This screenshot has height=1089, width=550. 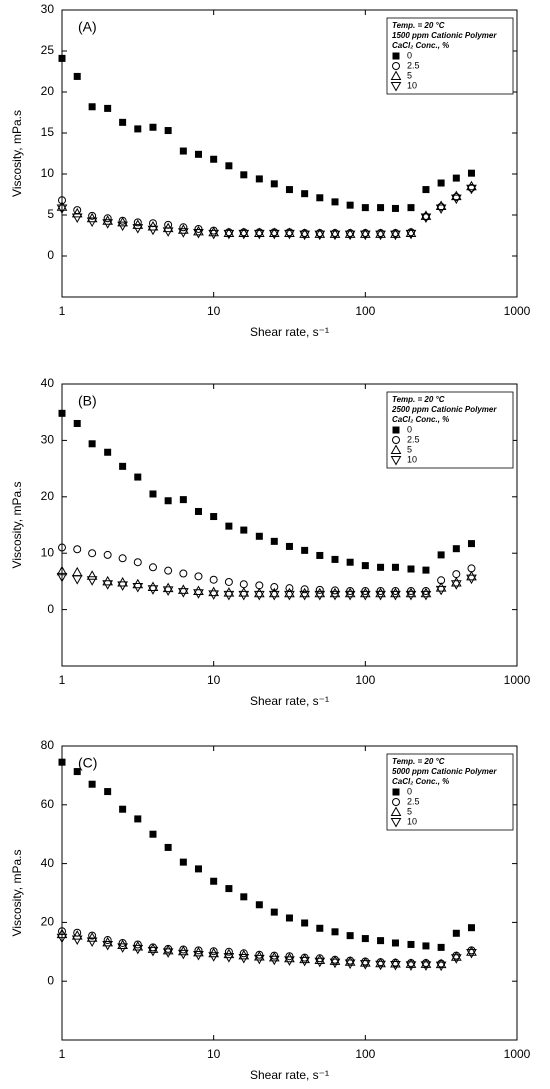 What do you see at coordinates (409, 75) in the screenshot?
I see `legend-label: 5` at bounding box center [409, 75].